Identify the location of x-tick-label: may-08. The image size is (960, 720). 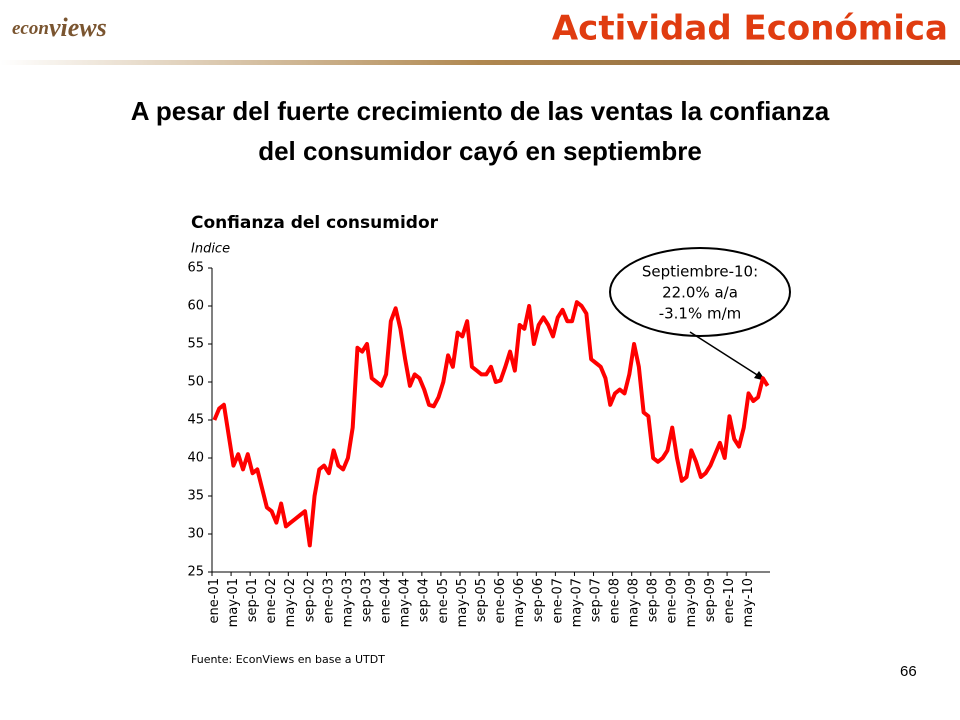
(634, 602).